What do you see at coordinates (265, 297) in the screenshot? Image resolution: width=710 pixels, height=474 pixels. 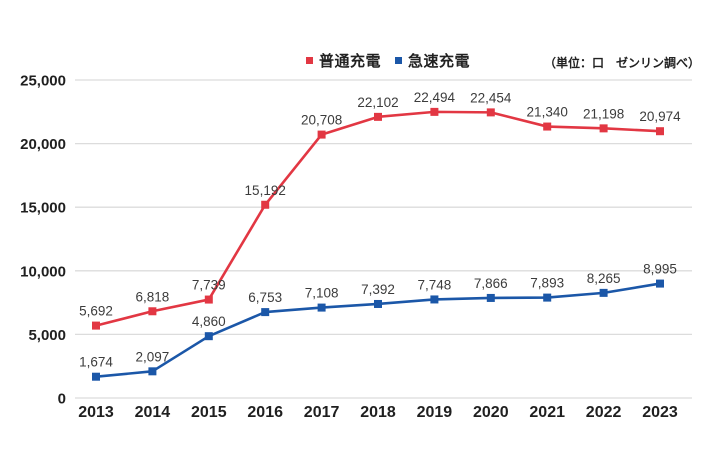 I see `data-value-label: 6,753` at bounding box center [265, 297].